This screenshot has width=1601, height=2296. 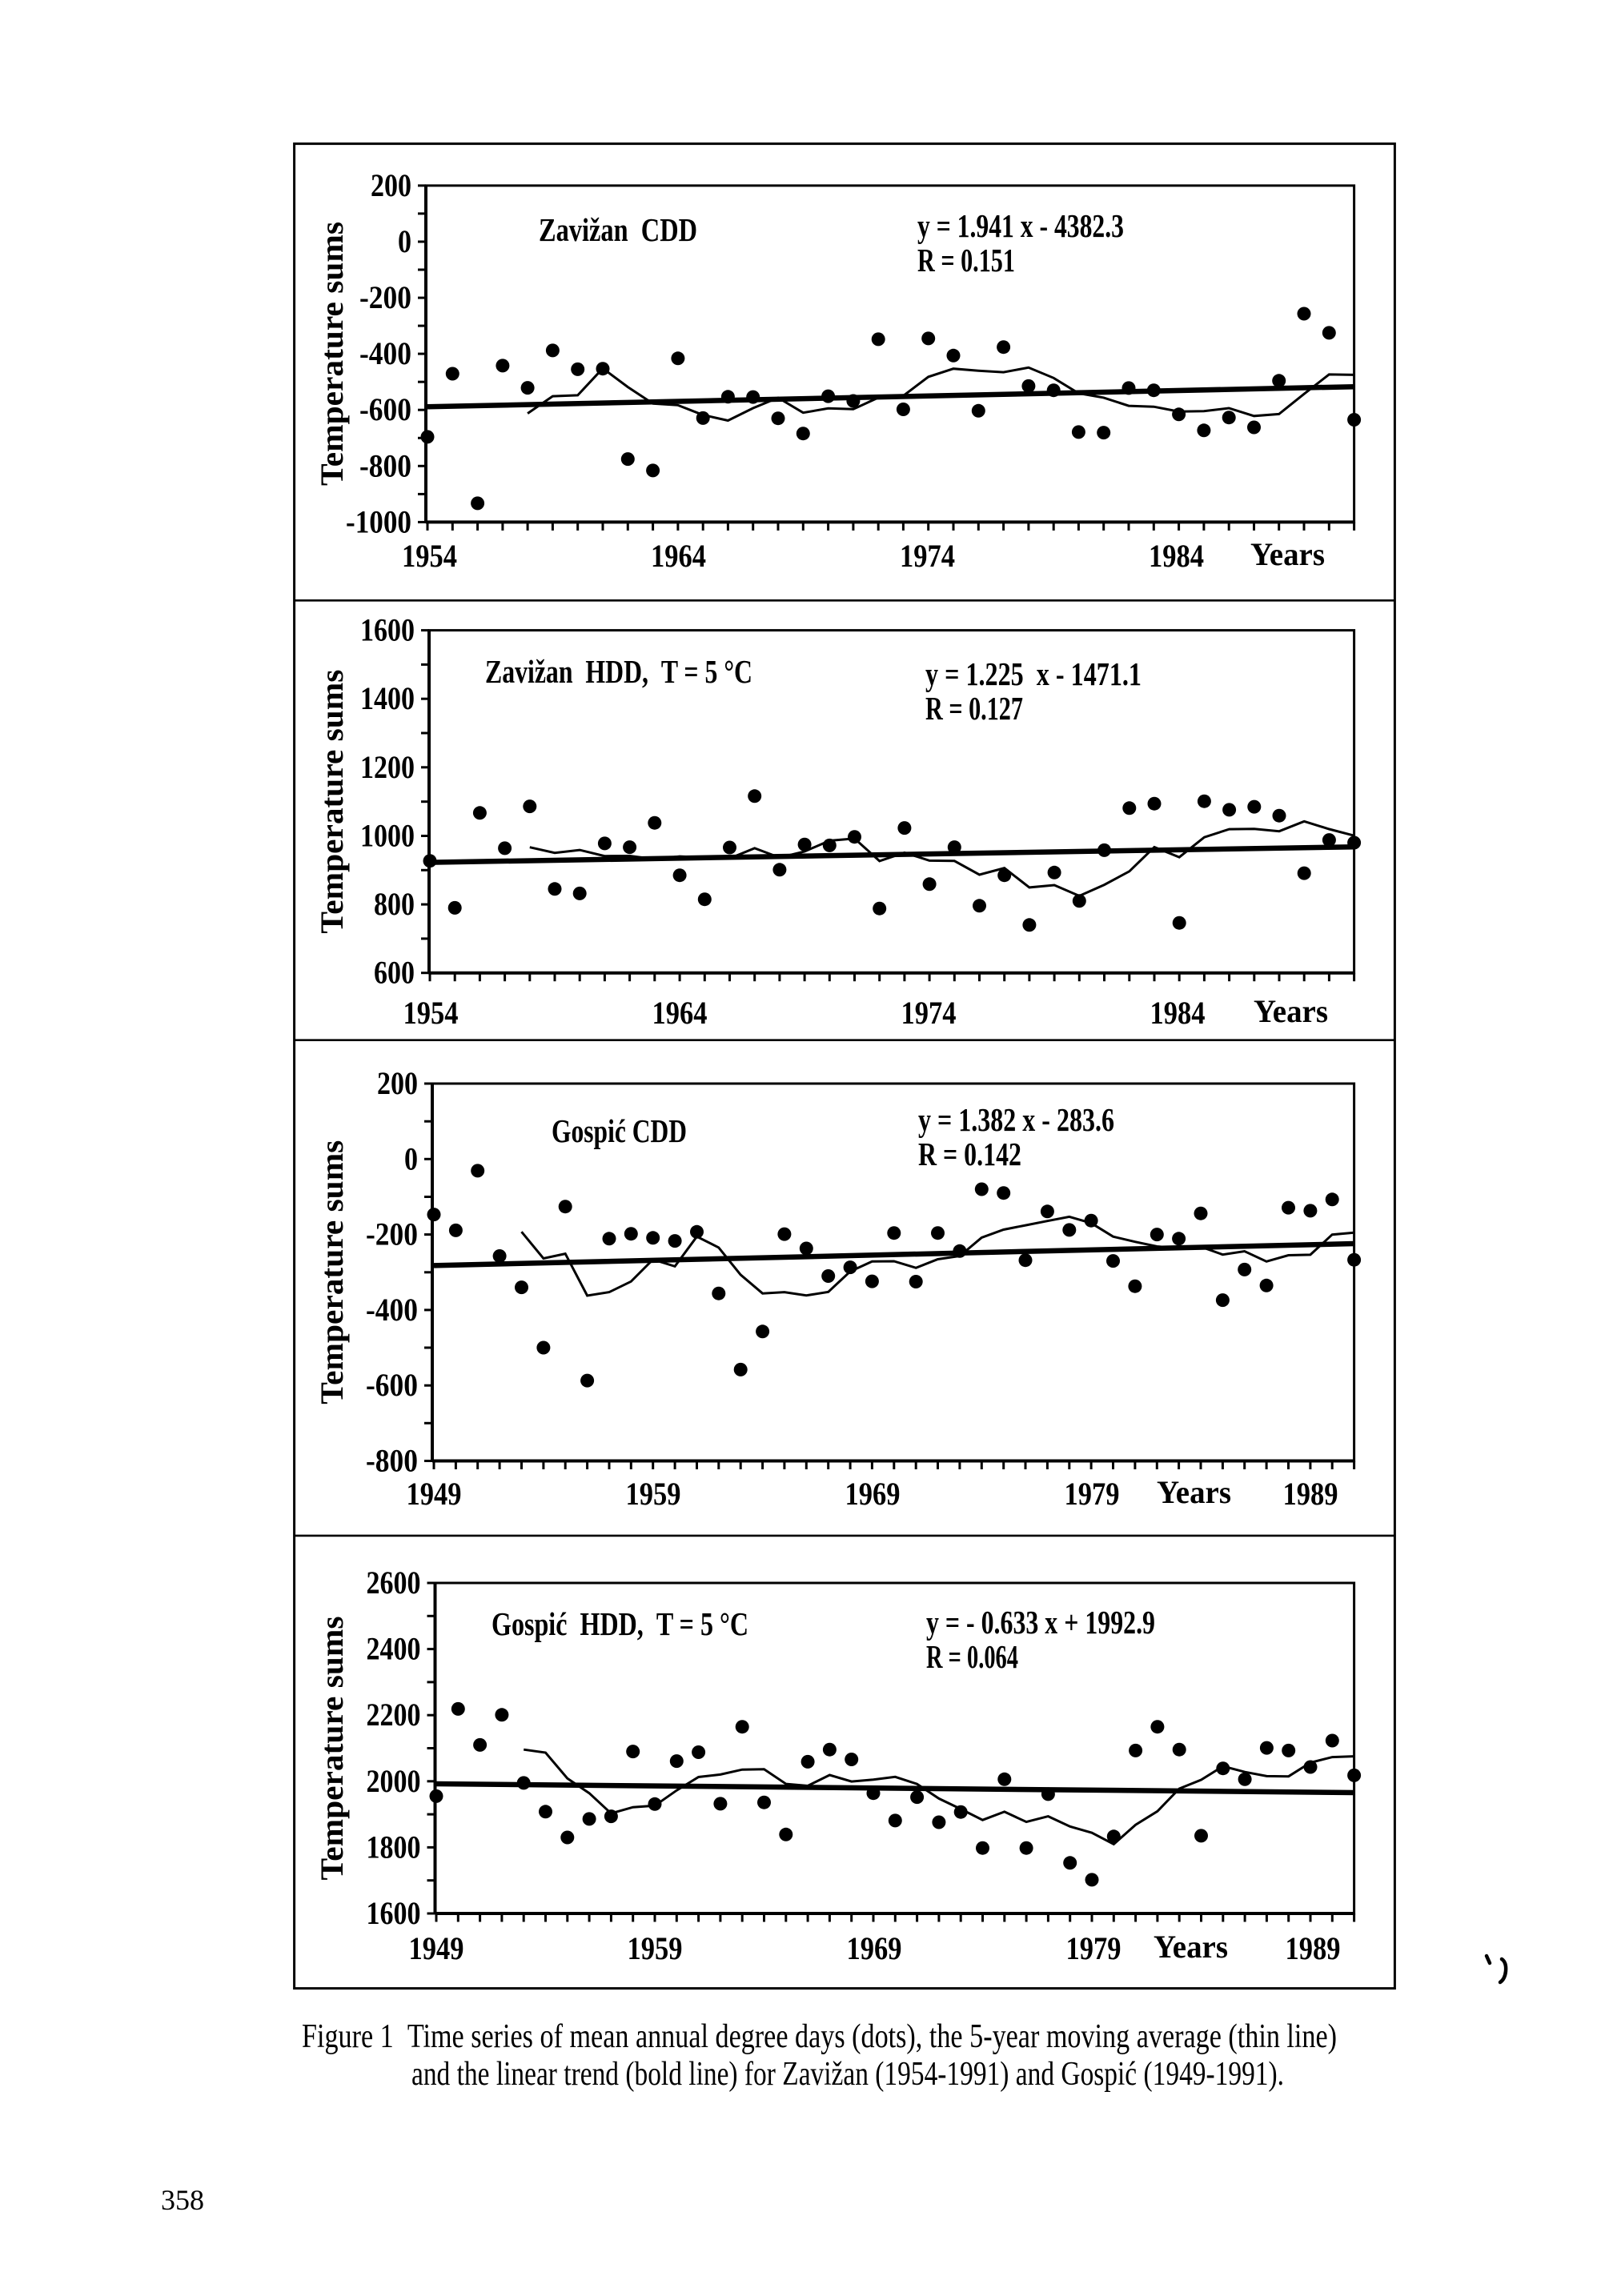 What do you see at coordinates (974, 708) in the screenshot?
I see `svg-text: R = 0.127` at bounding box center [974, 708].